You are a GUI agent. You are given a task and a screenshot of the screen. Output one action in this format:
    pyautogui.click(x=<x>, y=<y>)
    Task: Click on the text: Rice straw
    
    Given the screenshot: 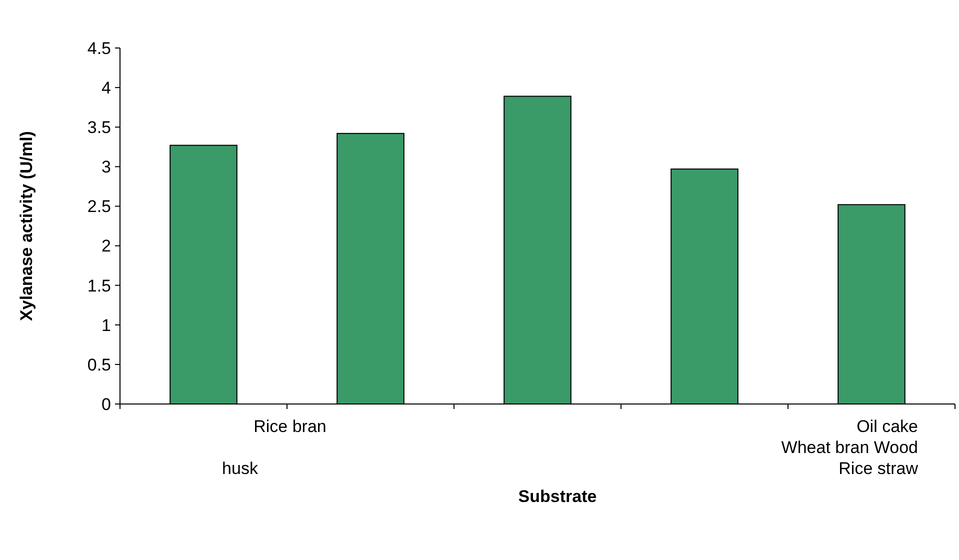 What is the action you would take?
    pyautogui.click(x=878, y=468)
    